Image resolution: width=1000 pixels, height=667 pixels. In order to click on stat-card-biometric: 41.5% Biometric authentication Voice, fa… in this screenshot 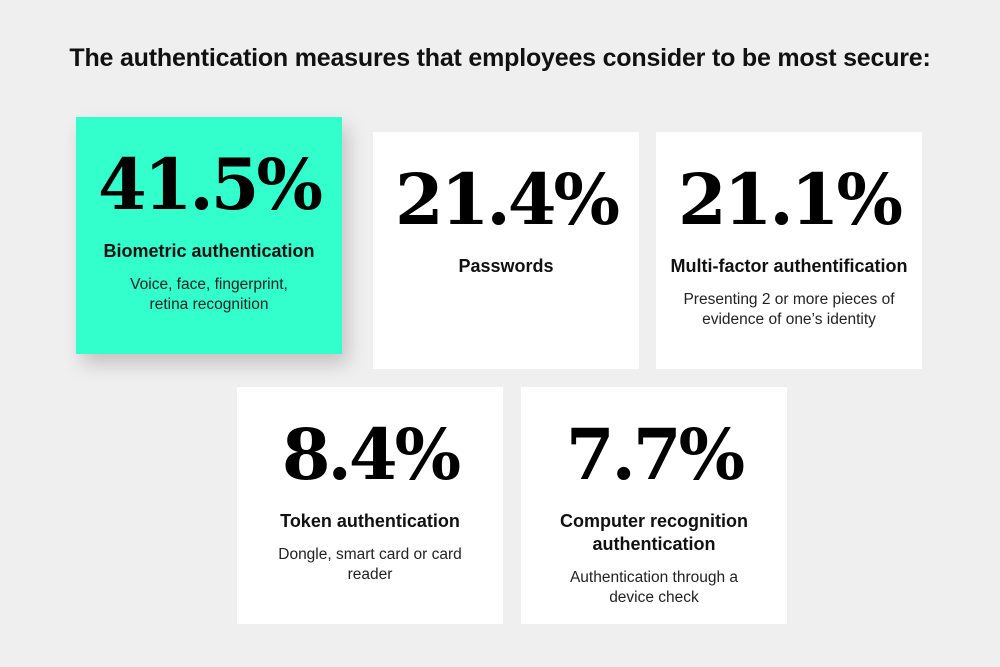, I will do `click(209, 235)`.